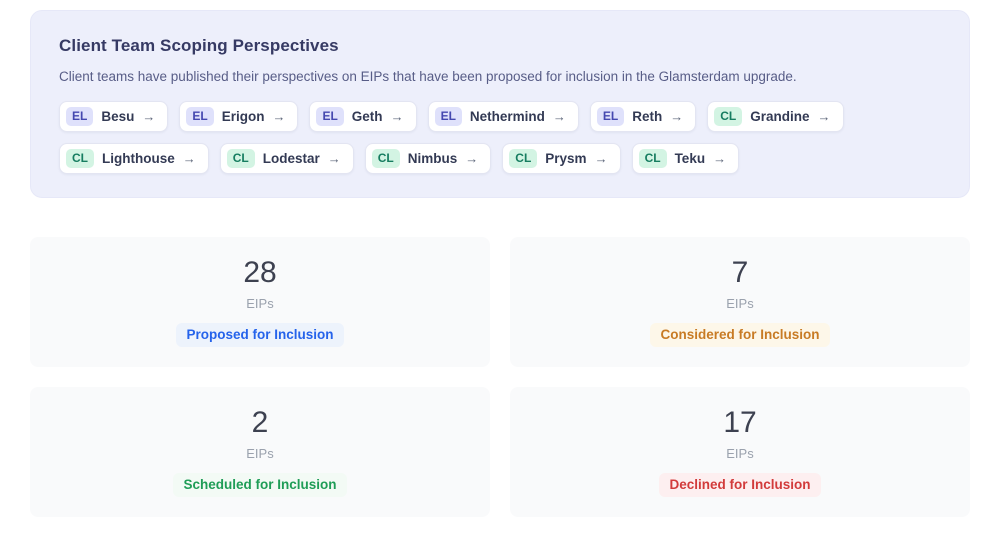 This screenshot has width=1000, height=560. I want to click on team-chip: CL Nimbus →, so click(428, 159).